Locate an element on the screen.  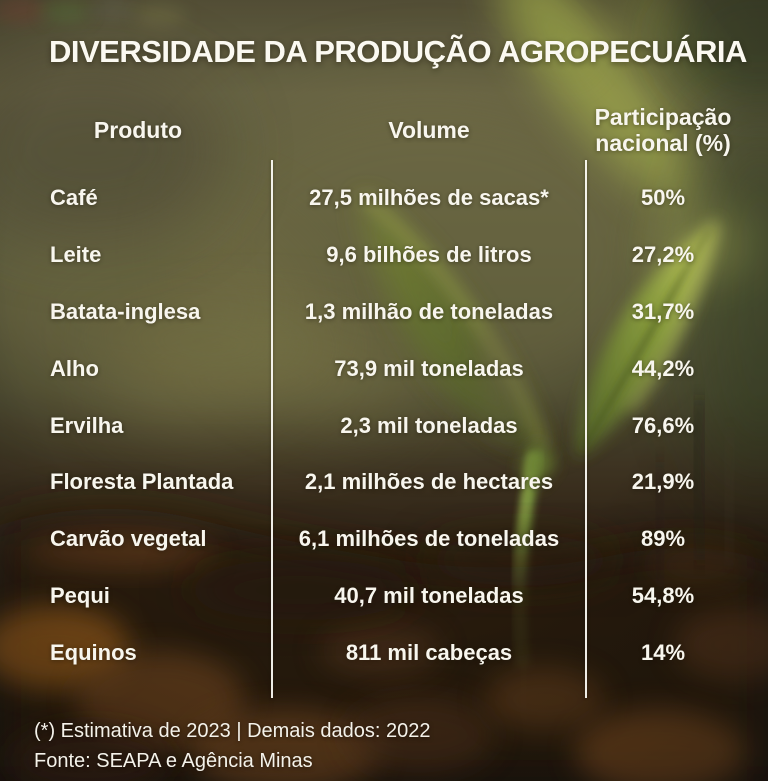
cell-volume: 2,3 mil toneladas is located at coordinates (429, 425).